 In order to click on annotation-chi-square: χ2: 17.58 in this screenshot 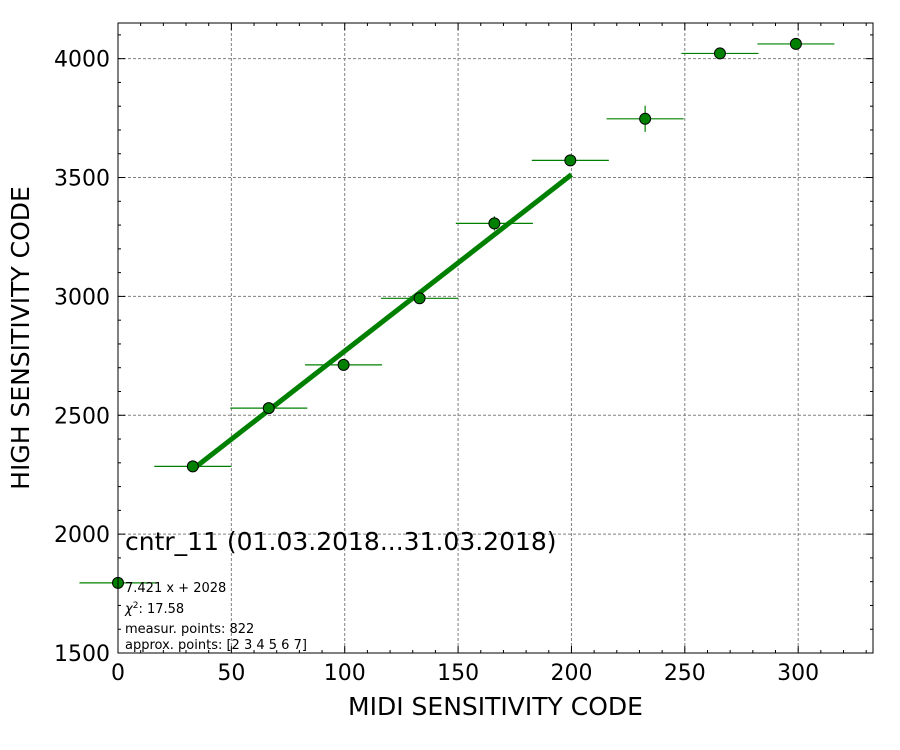, I will do `click(154, 609)`.